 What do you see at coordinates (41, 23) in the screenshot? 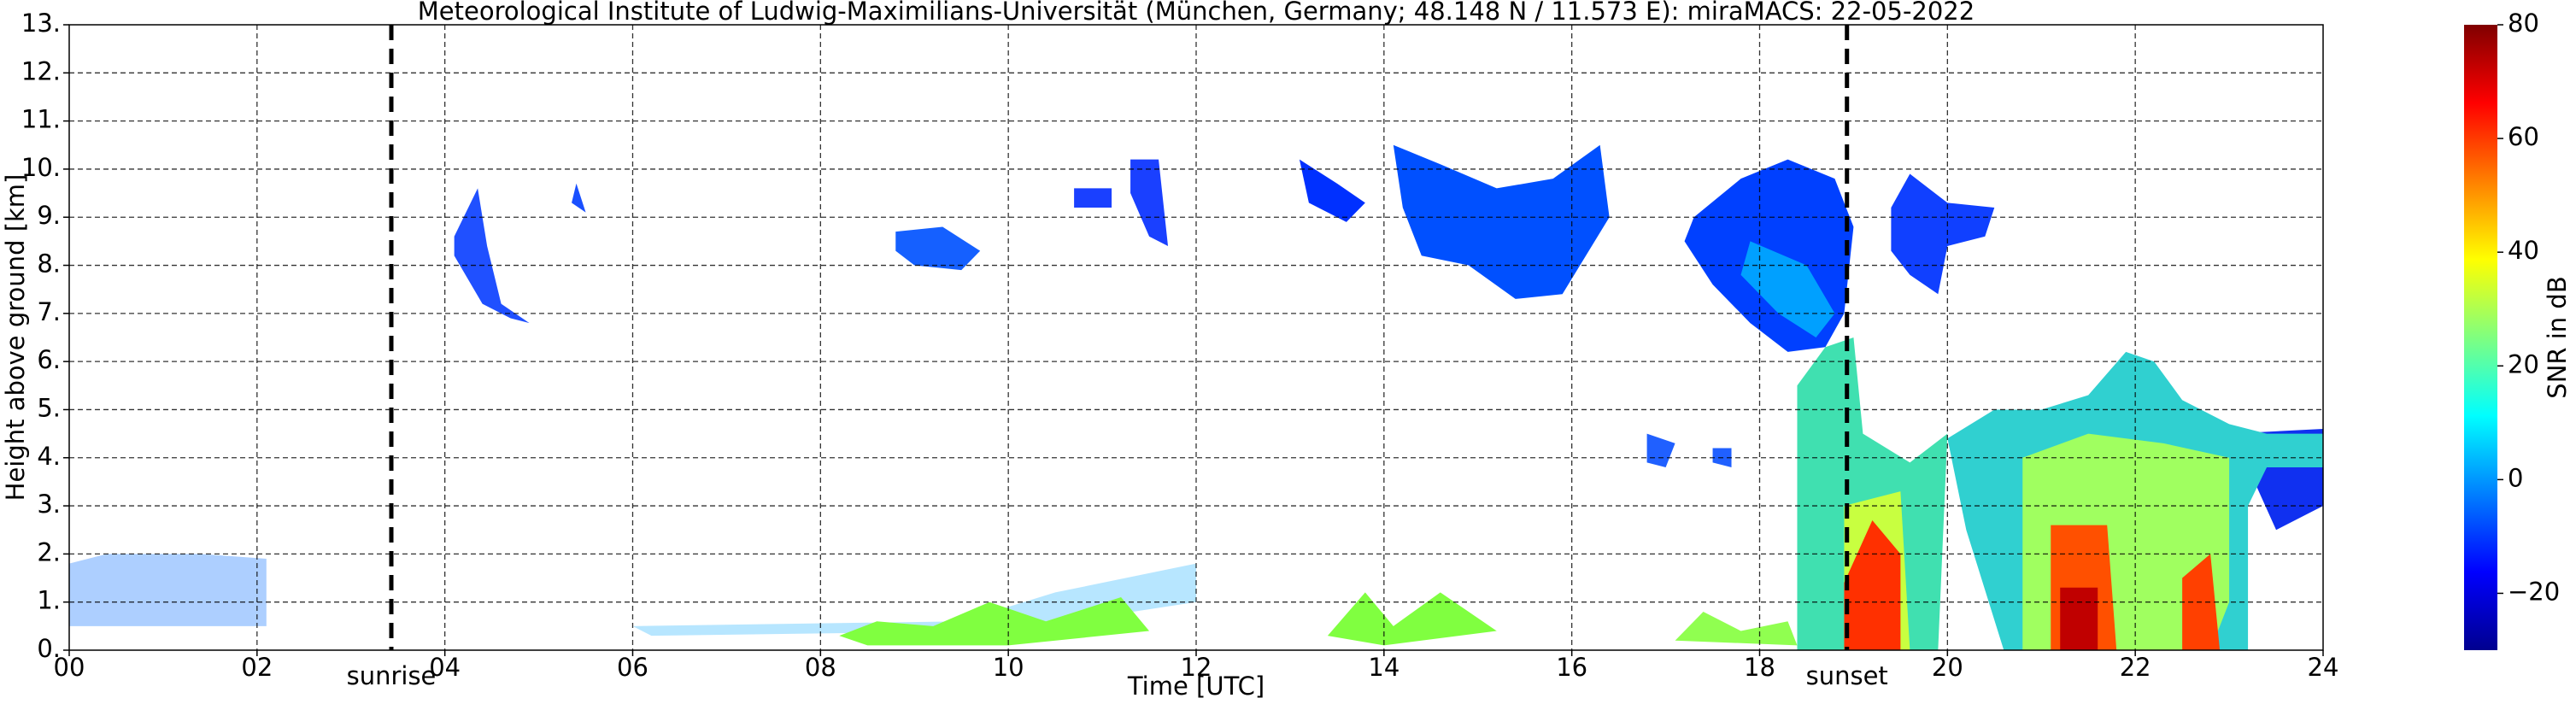
I see `y-tick-label: 13.` at bounding box center [41, 23].